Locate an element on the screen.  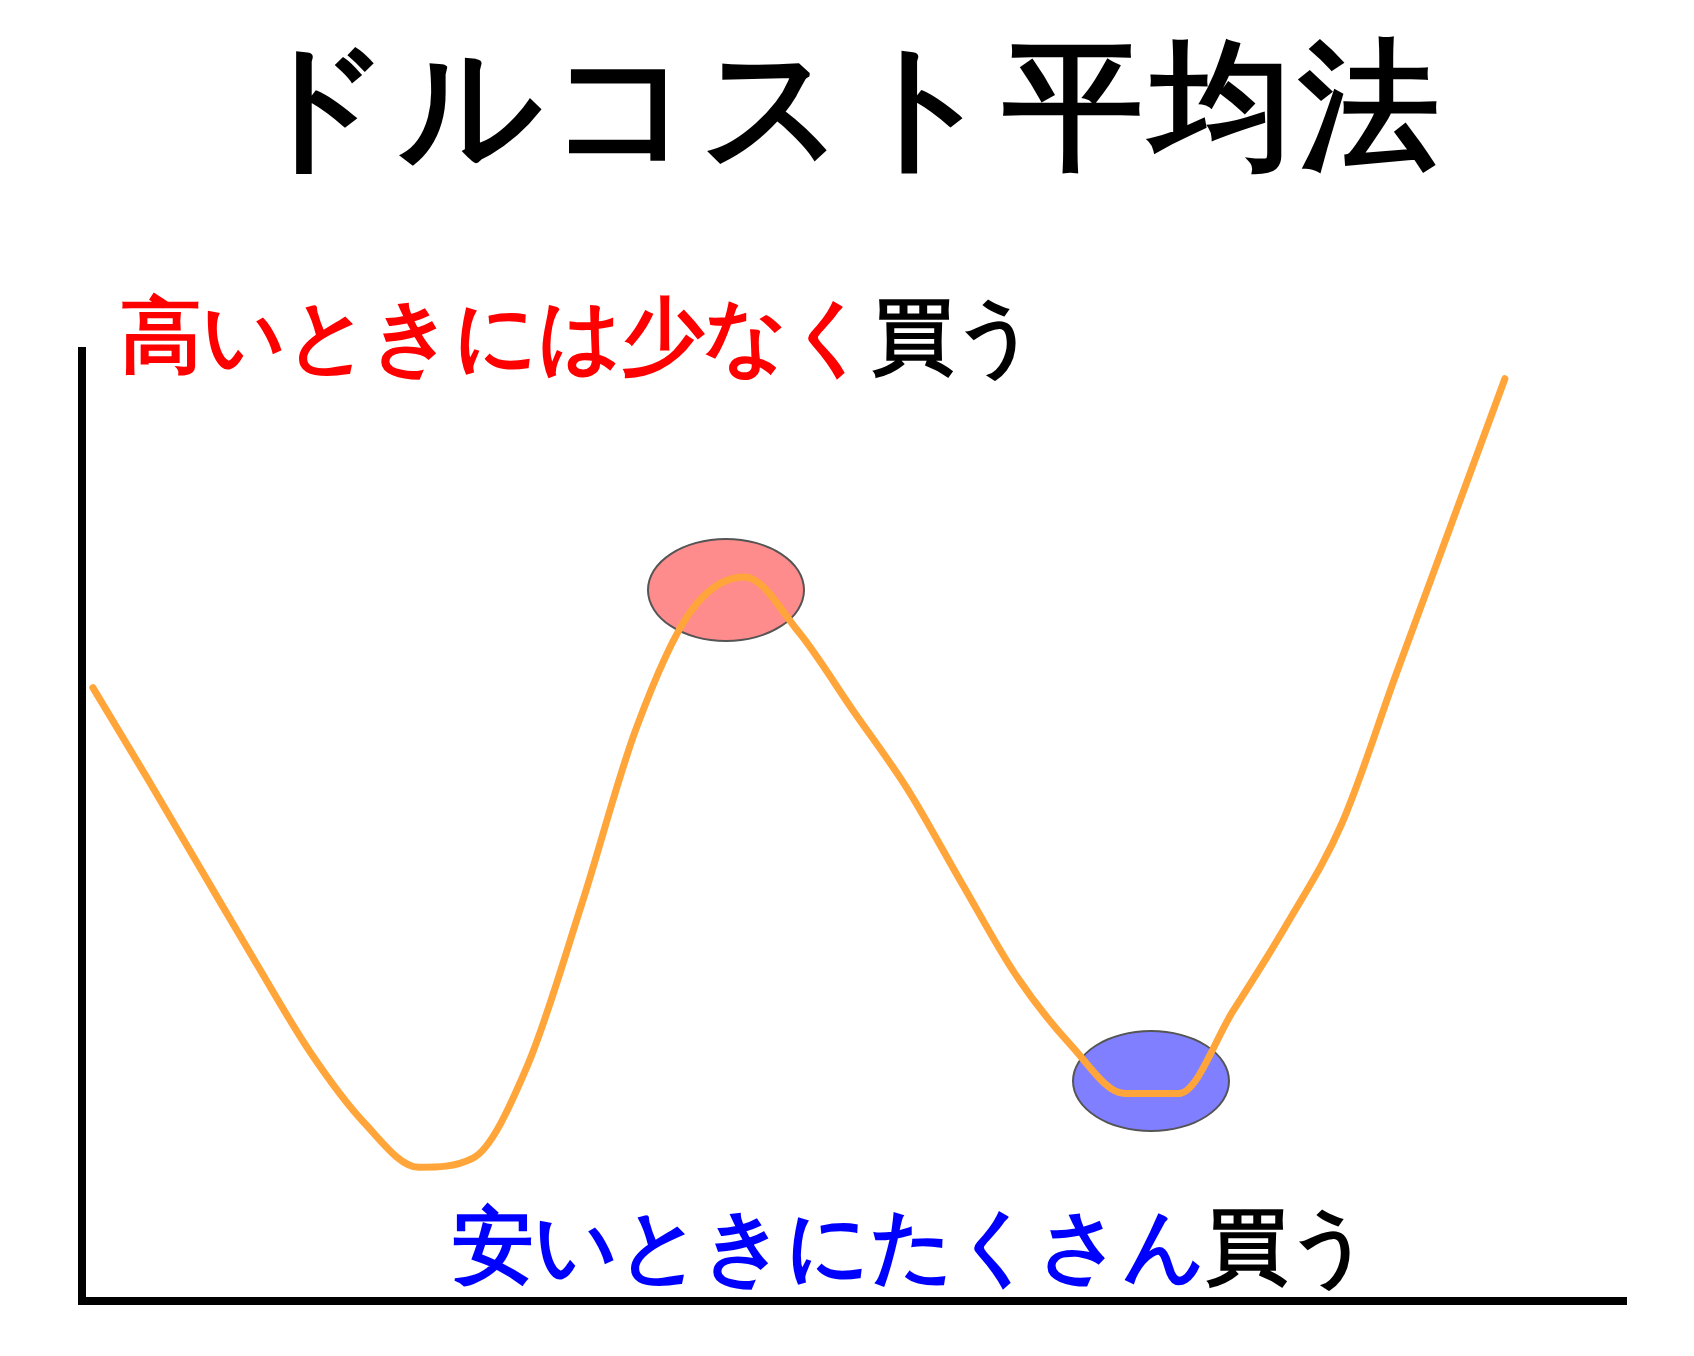
annotation: 安いときにたくさん is located at coordinates (829, 1245).